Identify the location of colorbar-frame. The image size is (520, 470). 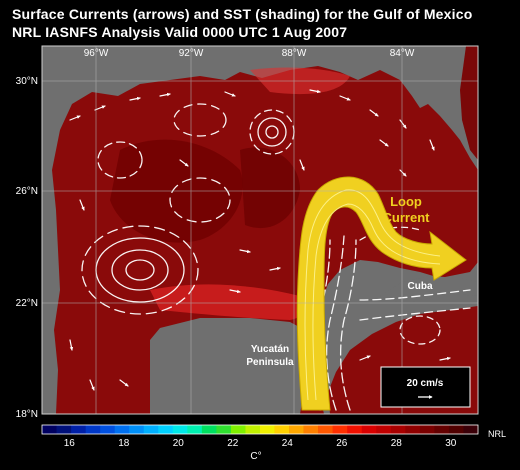
(260, 429).